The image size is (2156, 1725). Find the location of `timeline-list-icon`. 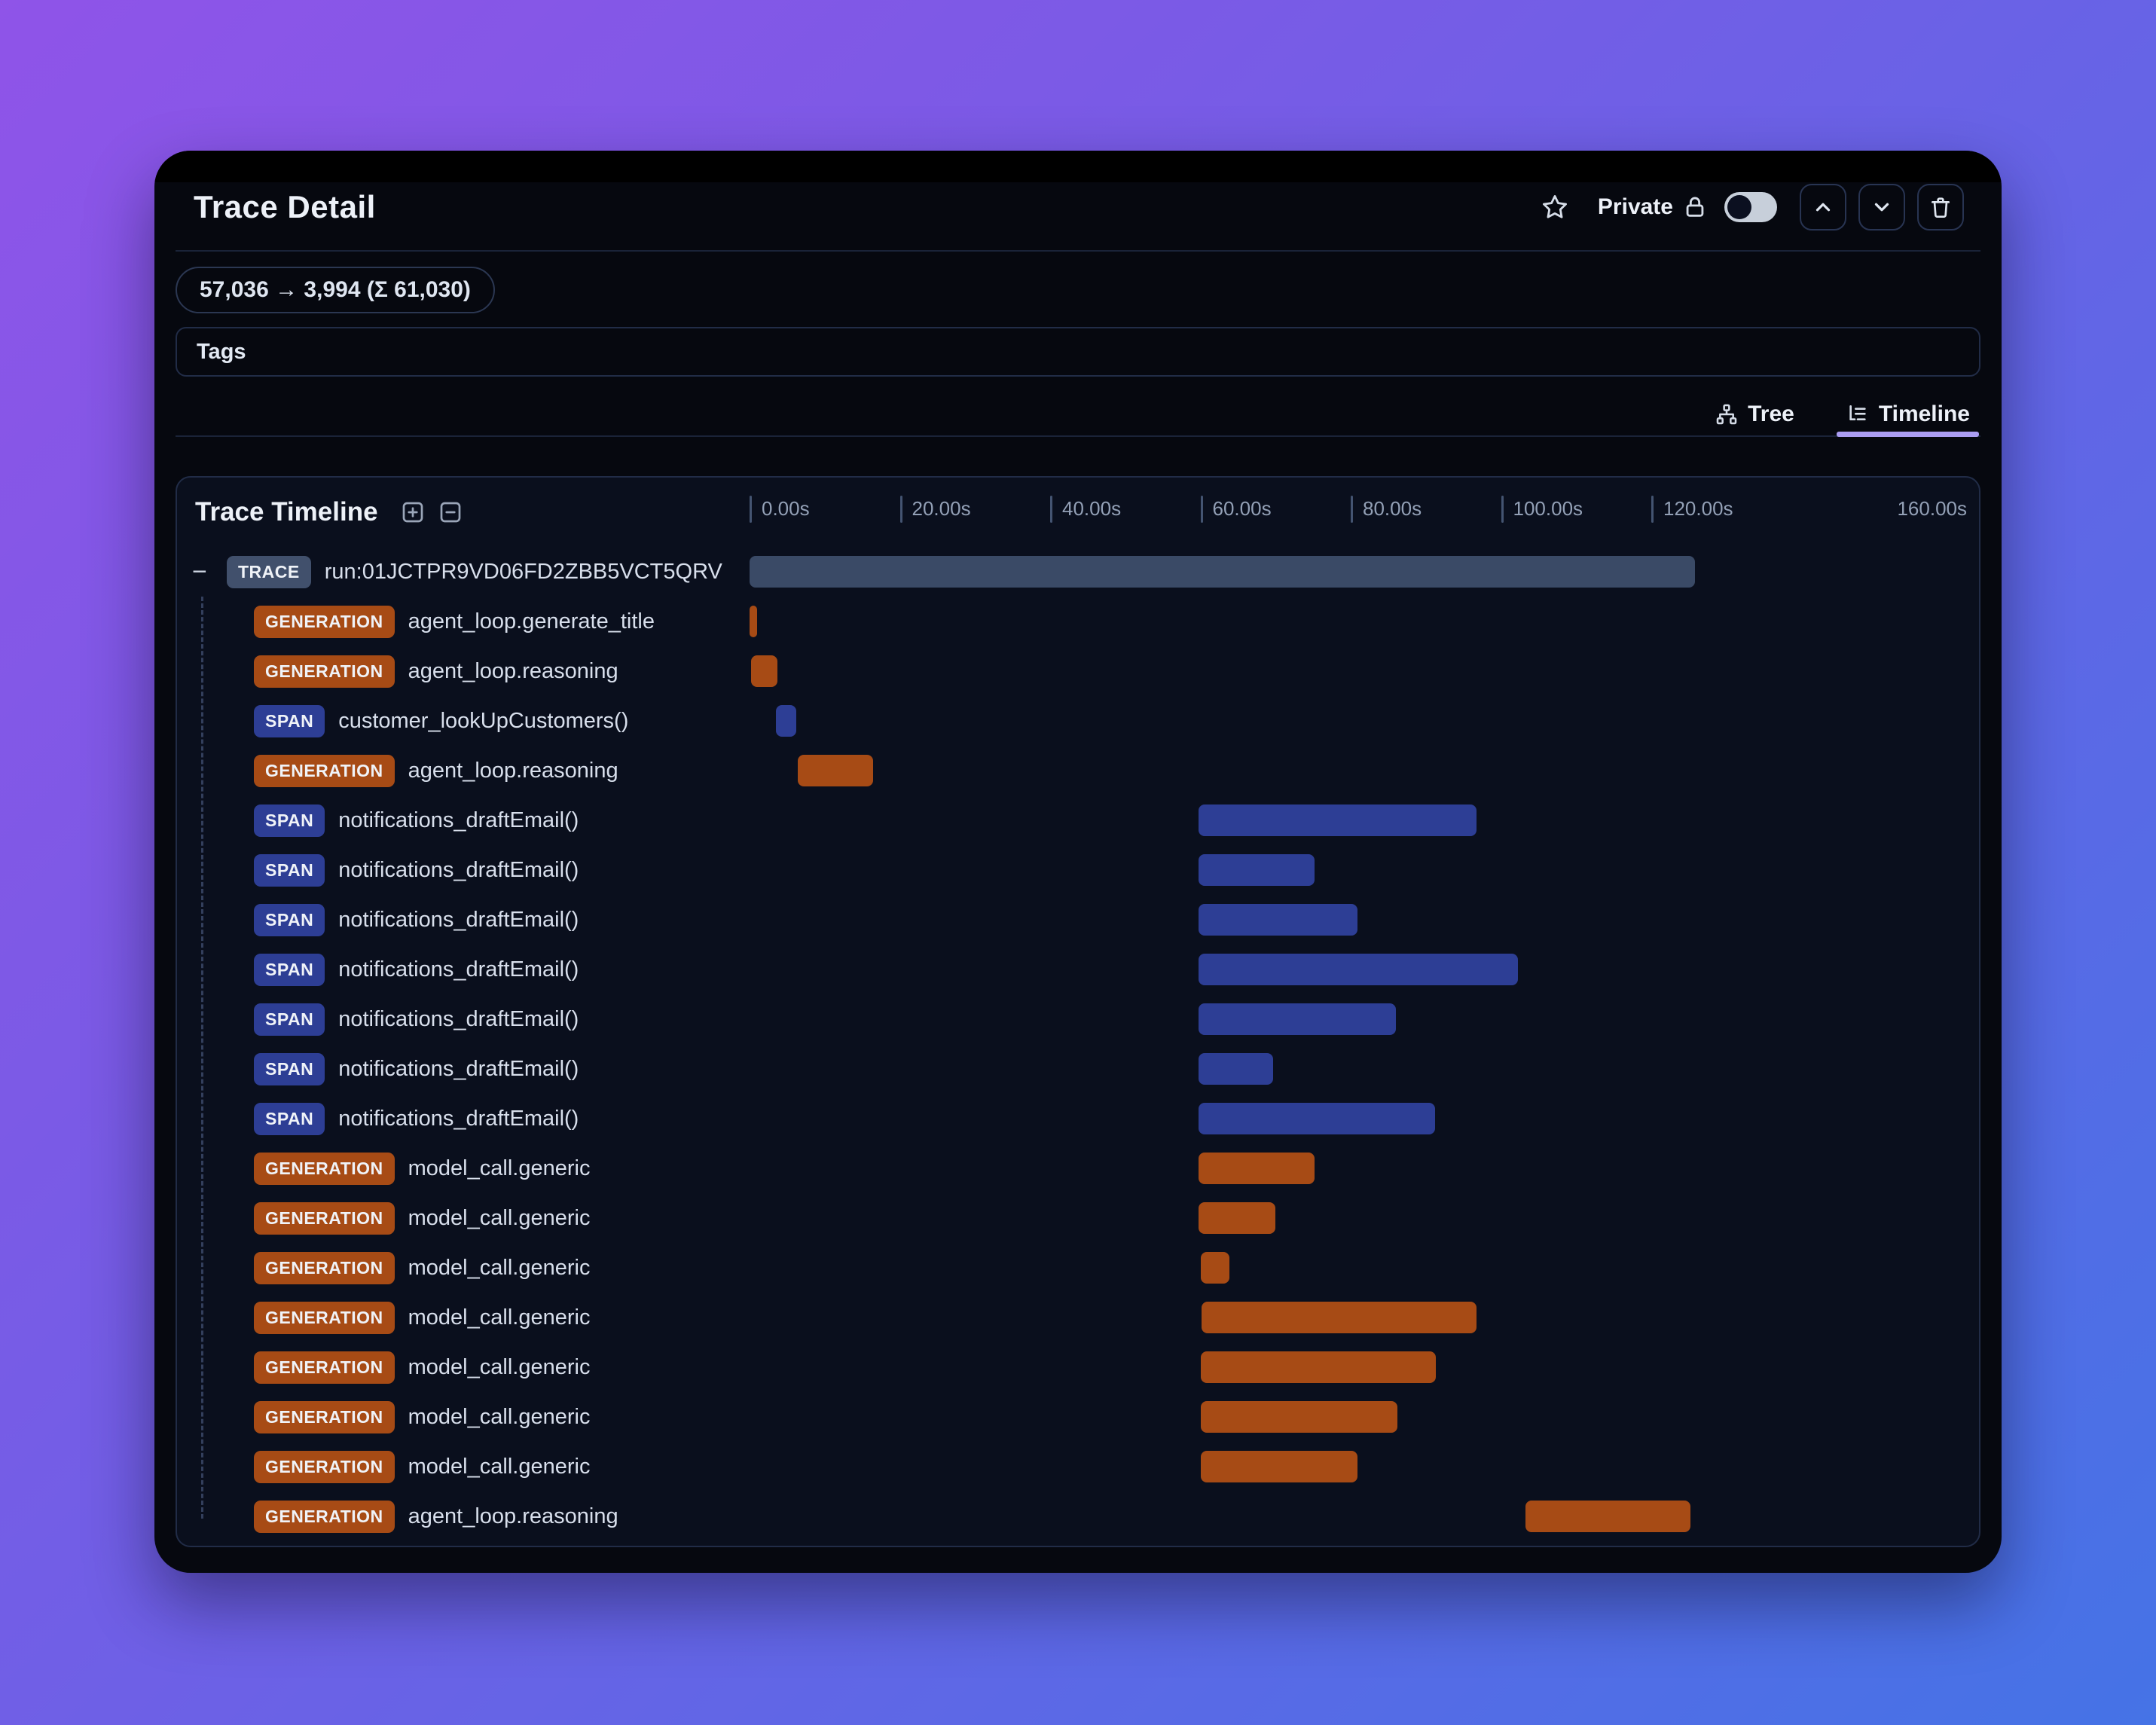

timeline-list-icon is located at coordinates (1858, 414).